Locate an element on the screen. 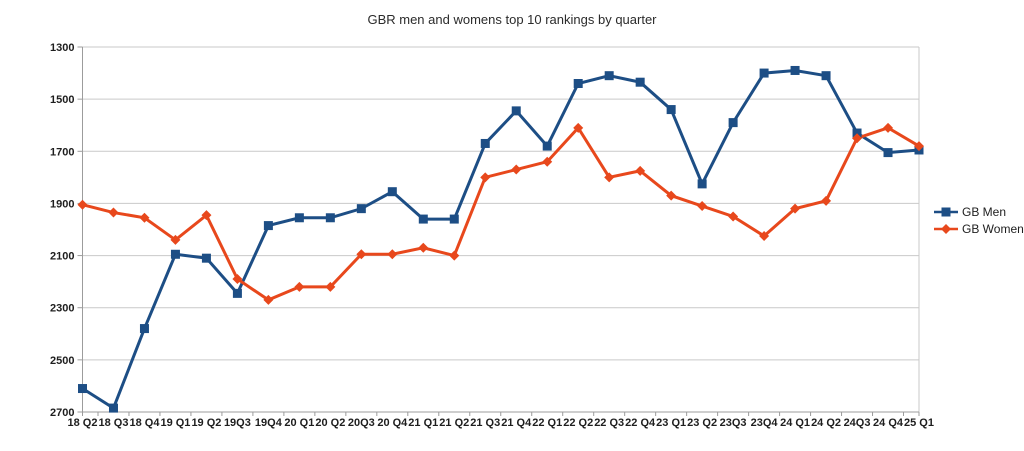  svg-text: 2500 is located at coordinates (62, 361).